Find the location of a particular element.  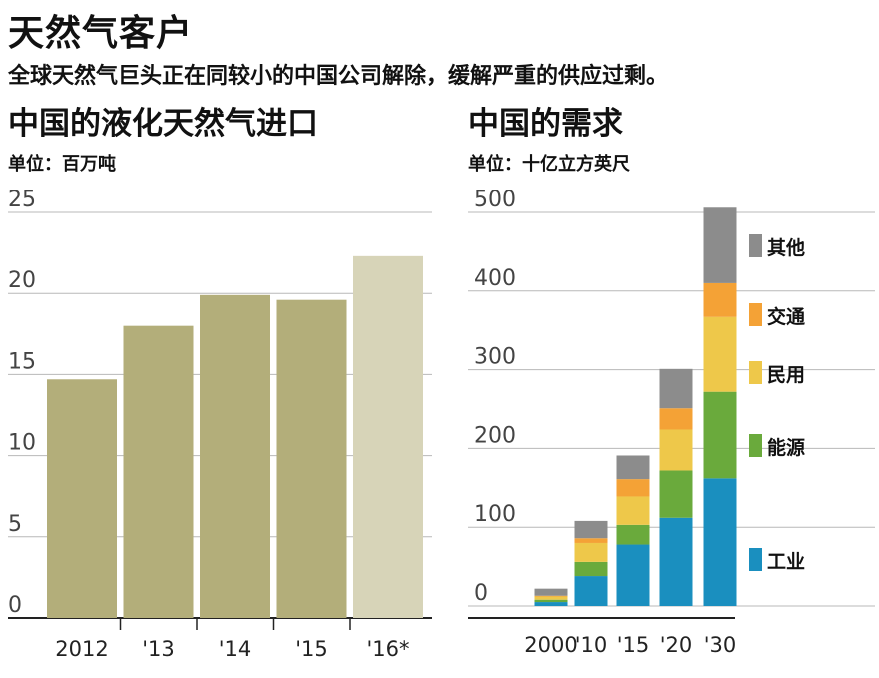

y-tick-label: 500 is located at coordinates (495, 201).